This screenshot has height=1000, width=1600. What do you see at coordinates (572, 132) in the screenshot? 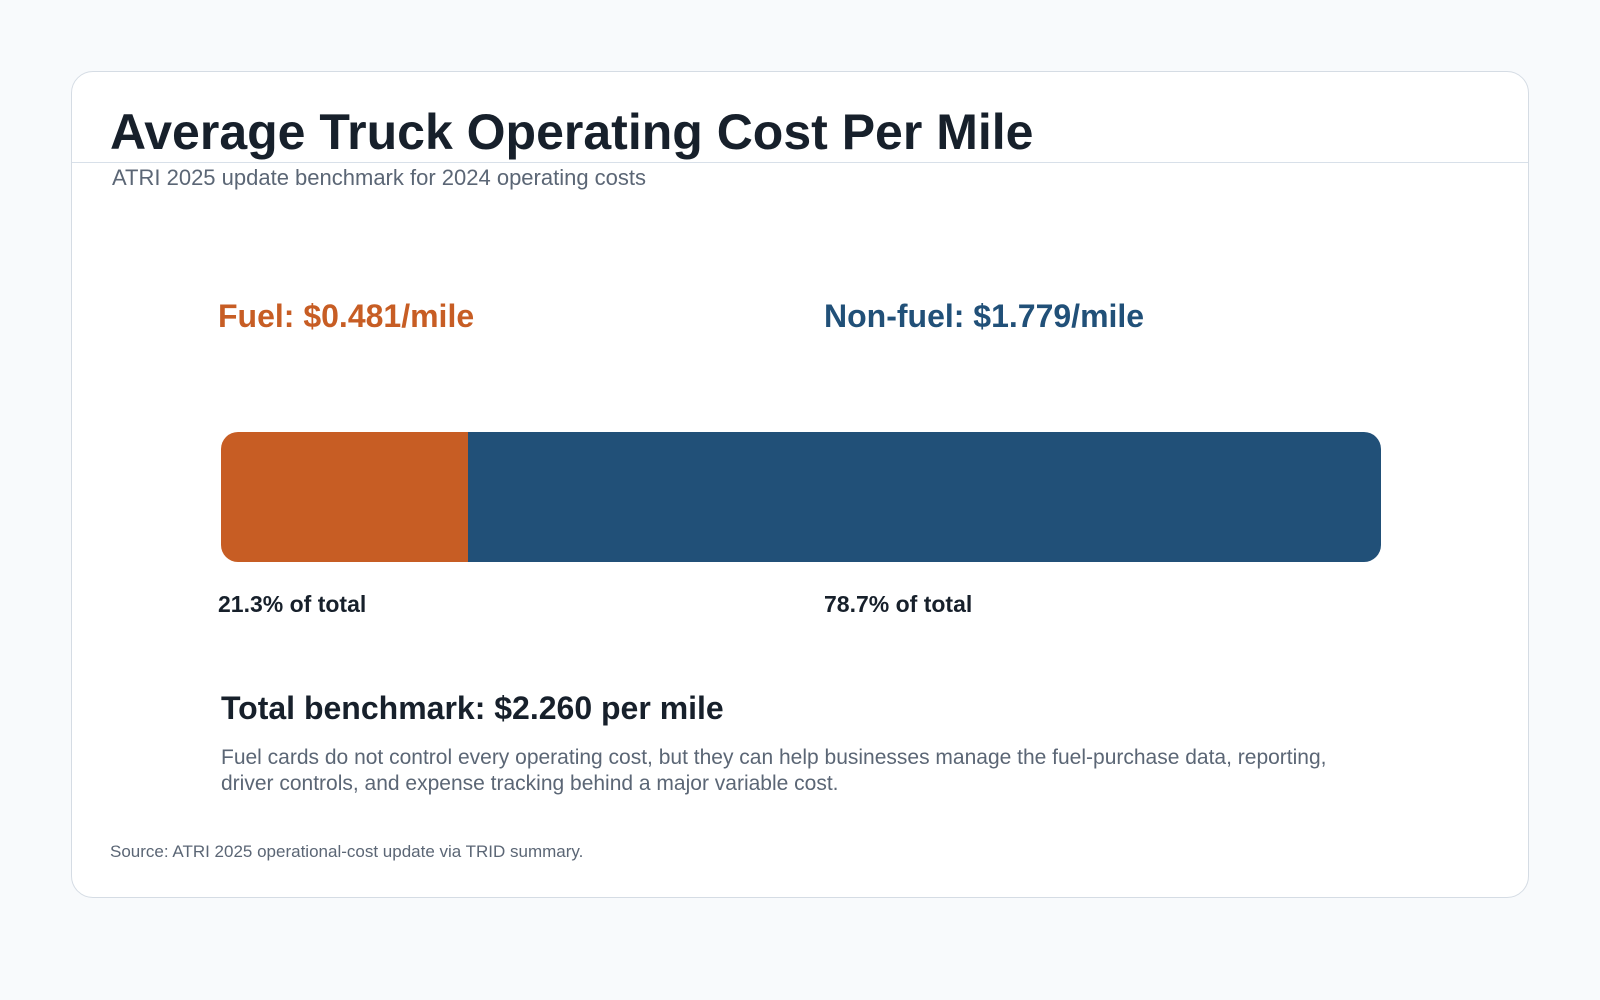
I see `chart-title: Average Truck Operating Cost Per Mile` at bounding box center [572, 132].